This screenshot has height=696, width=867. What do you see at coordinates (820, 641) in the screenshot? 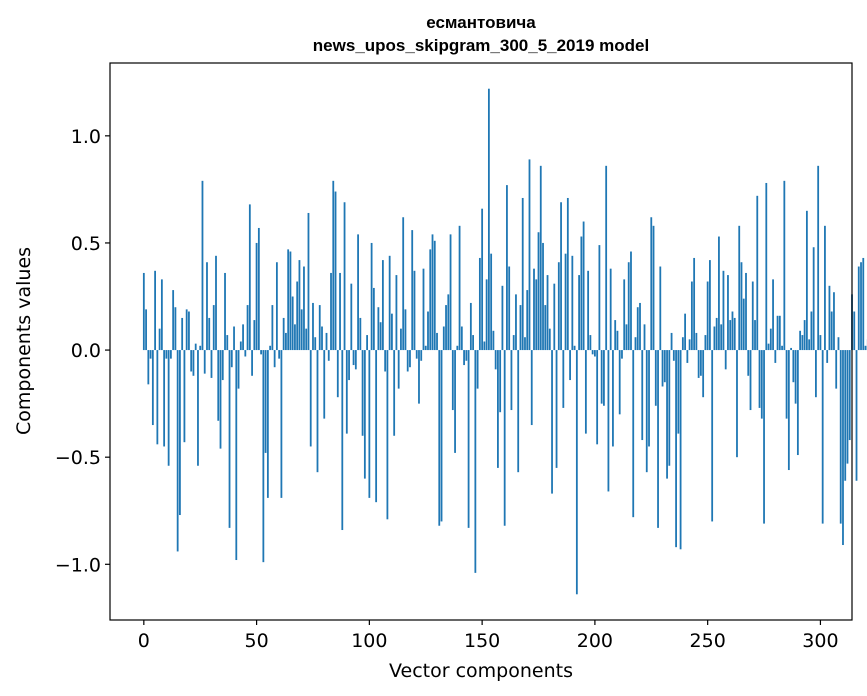
I see `x-tick-label: 300` at bounding box center [820, 641].